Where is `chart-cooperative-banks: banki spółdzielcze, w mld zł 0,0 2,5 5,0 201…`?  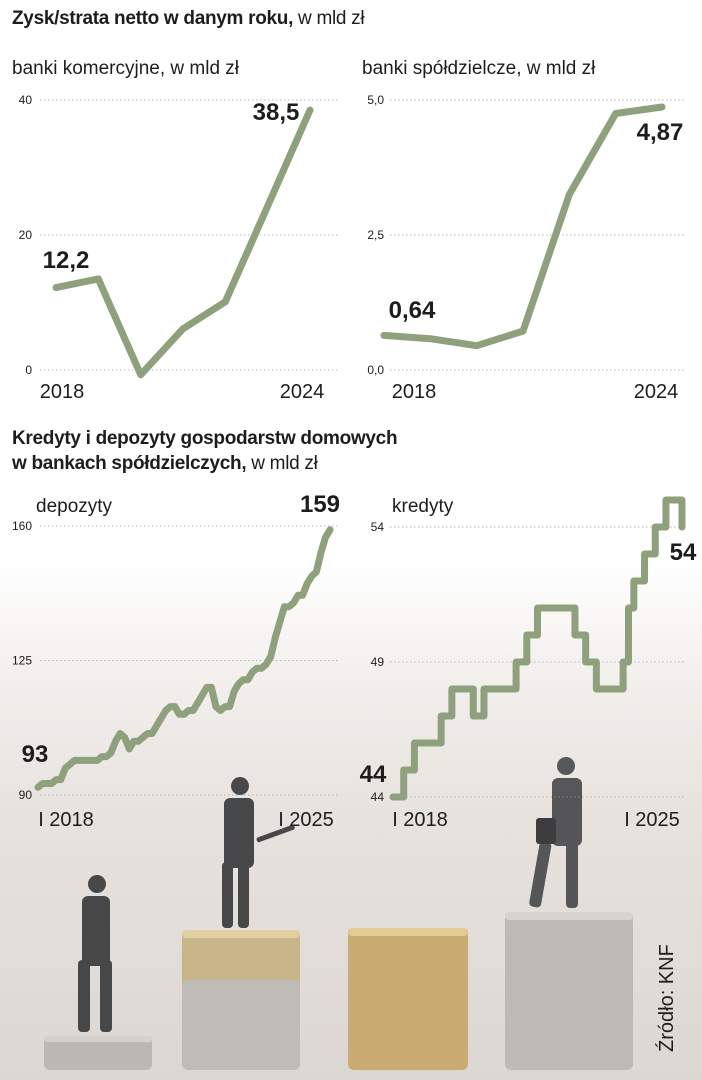
chart-cooperative-banks: banki spółdzielcze, w mld zł 0,0 2,5 5,0 201… is located at coordinates (523, 230).